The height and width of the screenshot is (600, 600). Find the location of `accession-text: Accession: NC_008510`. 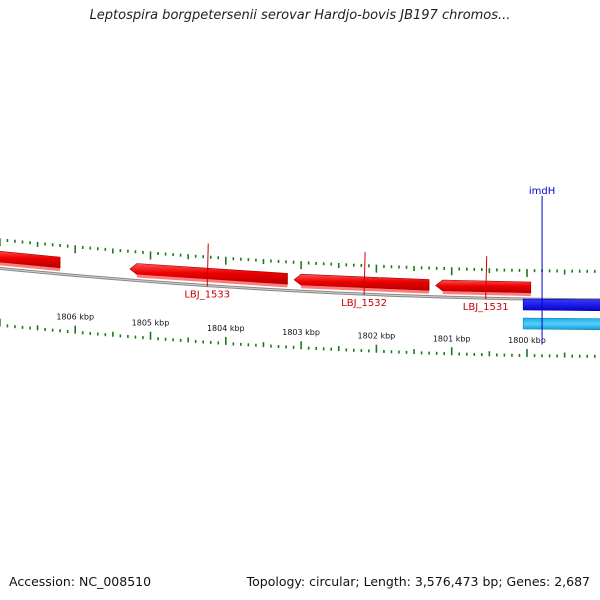

accession-text: Accession: NC_008510 is located at coordinates (80, 581).